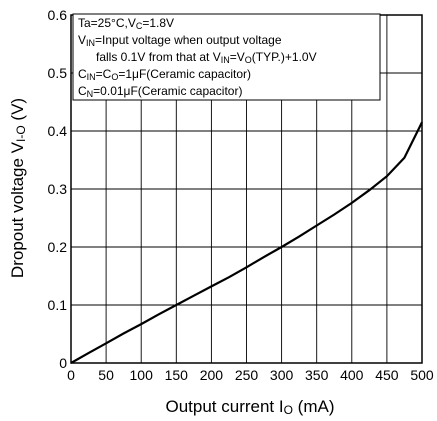  What do you see at coordinates (177, 375) in the screenshot?
I see `x-tick-label: 150` at bounding box center [177, 375].